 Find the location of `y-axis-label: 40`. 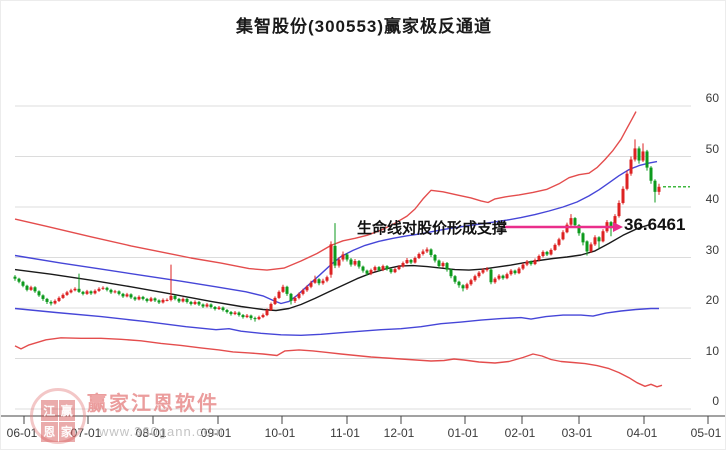

y-axis-label: 40 is located at coordinates (712, 199).